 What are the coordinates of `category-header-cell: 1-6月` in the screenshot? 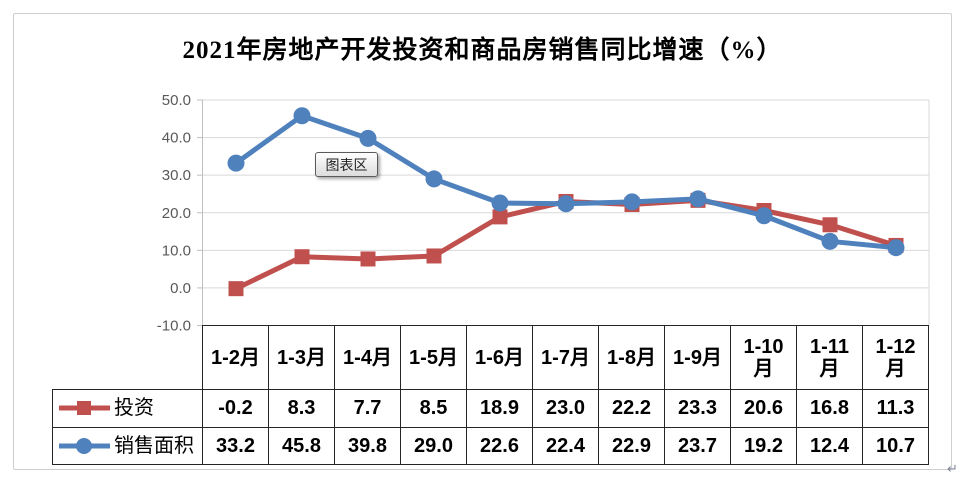 It's located at (500, 357).